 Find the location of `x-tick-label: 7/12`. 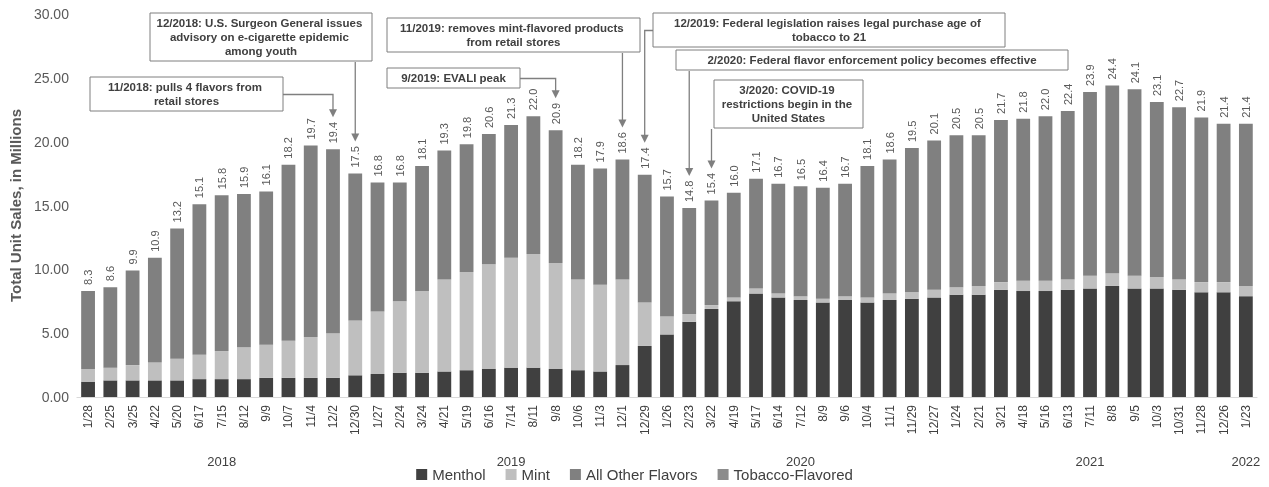

x-tick-label: 7/12 is located at coordinates (800, 416).